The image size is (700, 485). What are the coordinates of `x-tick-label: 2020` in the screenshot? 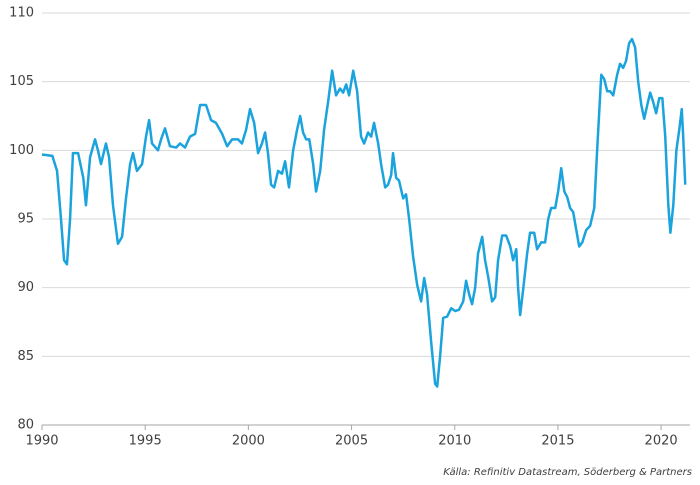 It's located at (661, 441).